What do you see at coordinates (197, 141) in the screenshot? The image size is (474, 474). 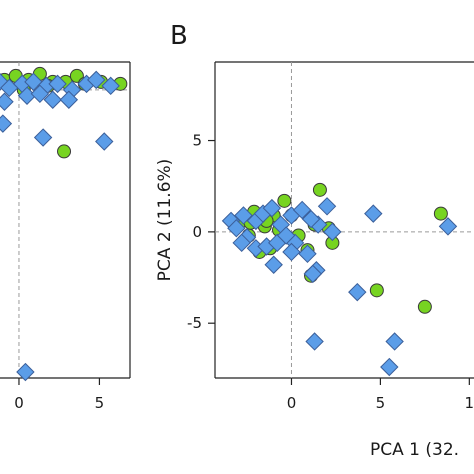 I see `panel-b-y-tick-label: 5` at bounding box center [197, 141].